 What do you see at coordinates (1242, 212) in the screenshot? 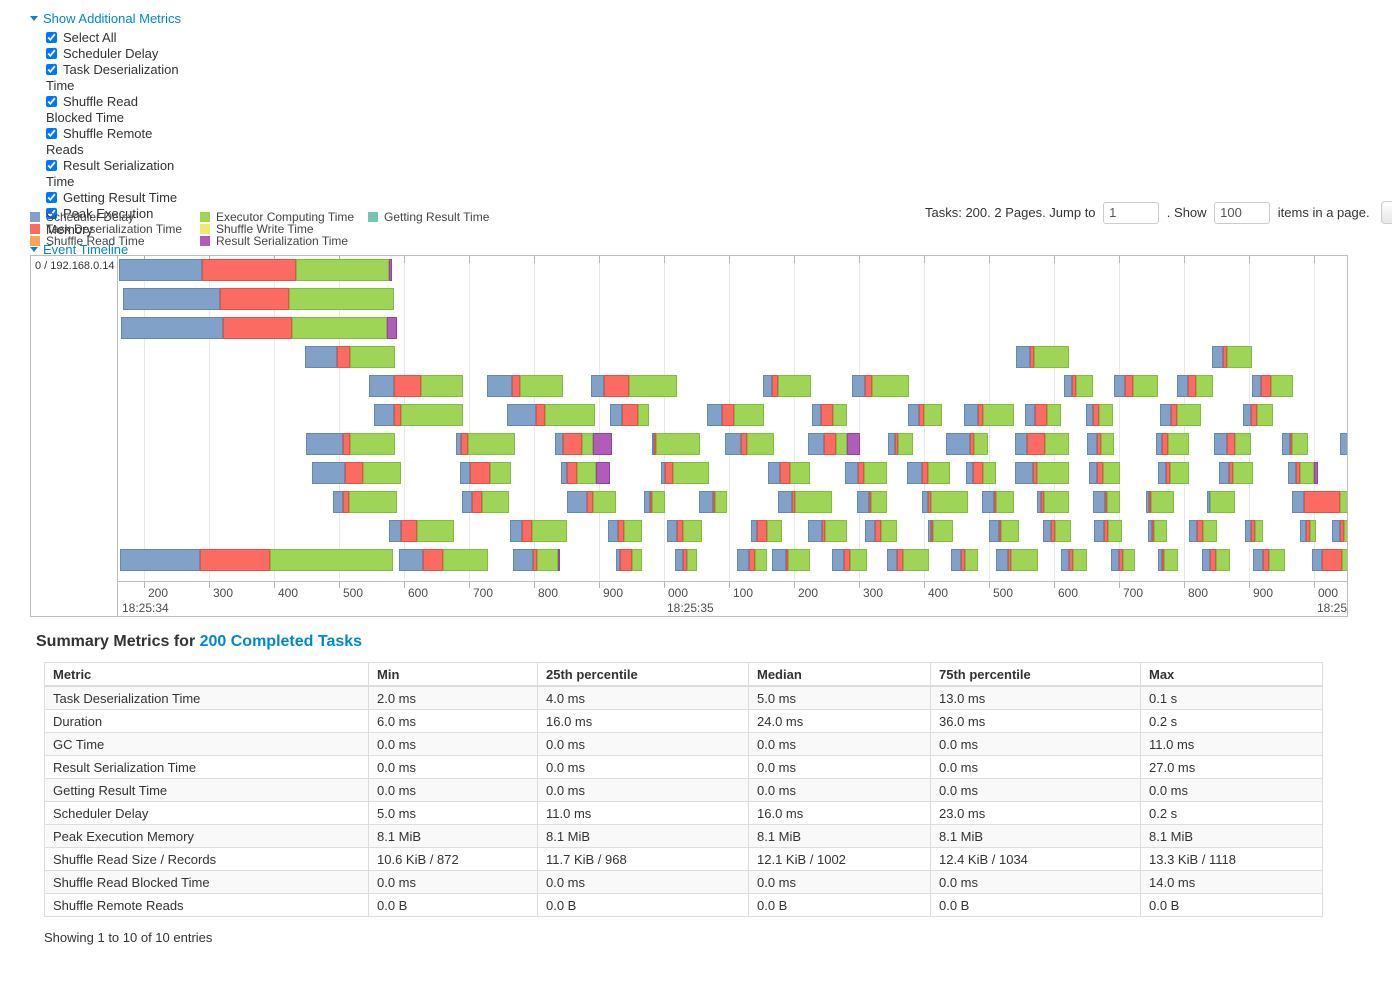
I see `items-per-page-input` at bounding box center [1242, 212].